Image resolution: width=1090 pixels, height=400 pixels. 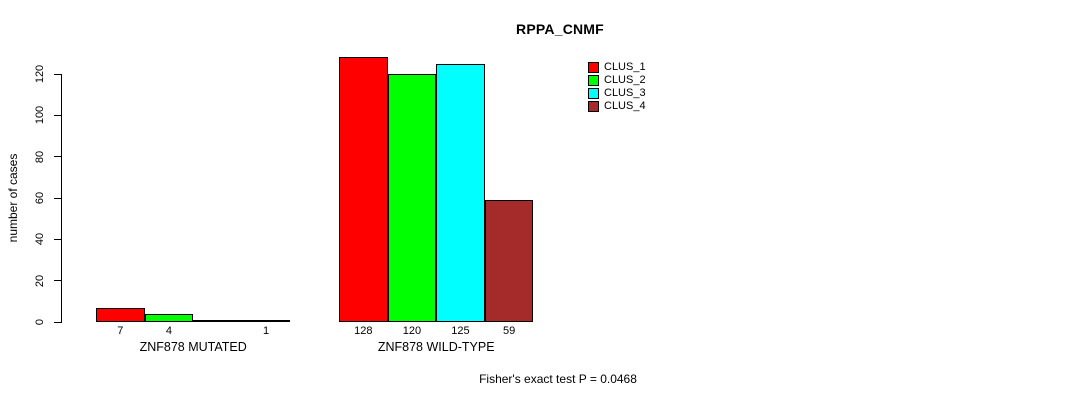 What do you see at coordinates (40, 74) in the screenshot?
I see `y-tick-label: 120` at bounding box center [40, 74].